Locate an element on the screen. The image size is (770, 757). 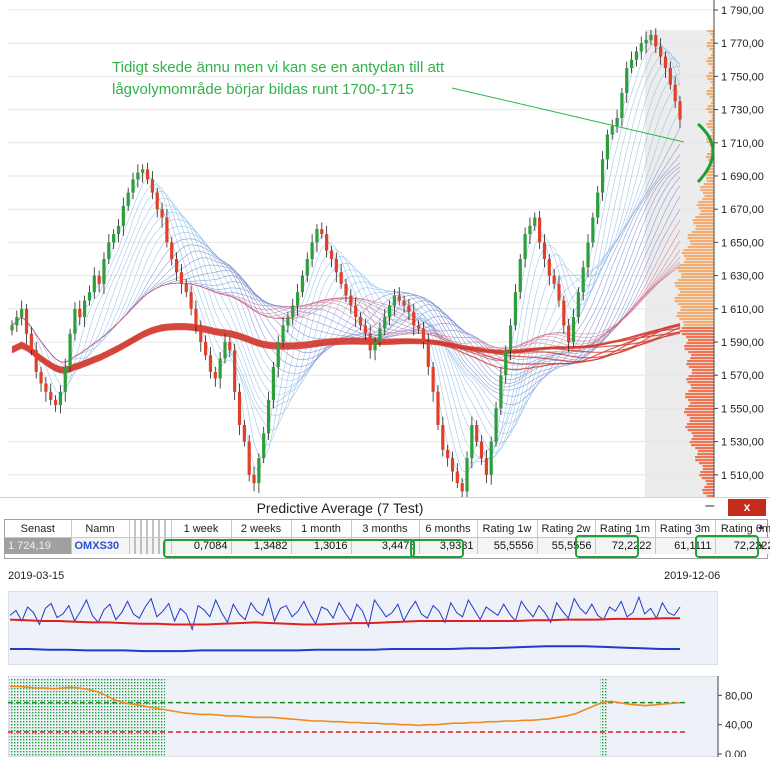
col-rating-6m: Rating 6m is located at coordinates (742, 529).